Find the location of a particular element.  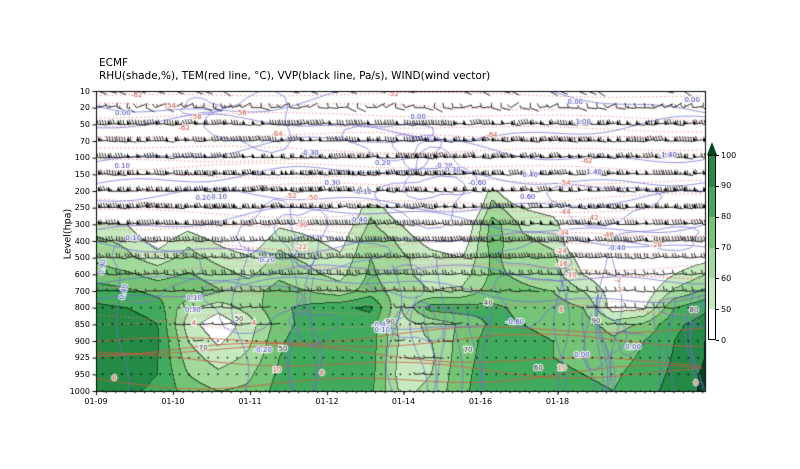

x-tick-label: 01-16 is located at coordinates (480, 401).